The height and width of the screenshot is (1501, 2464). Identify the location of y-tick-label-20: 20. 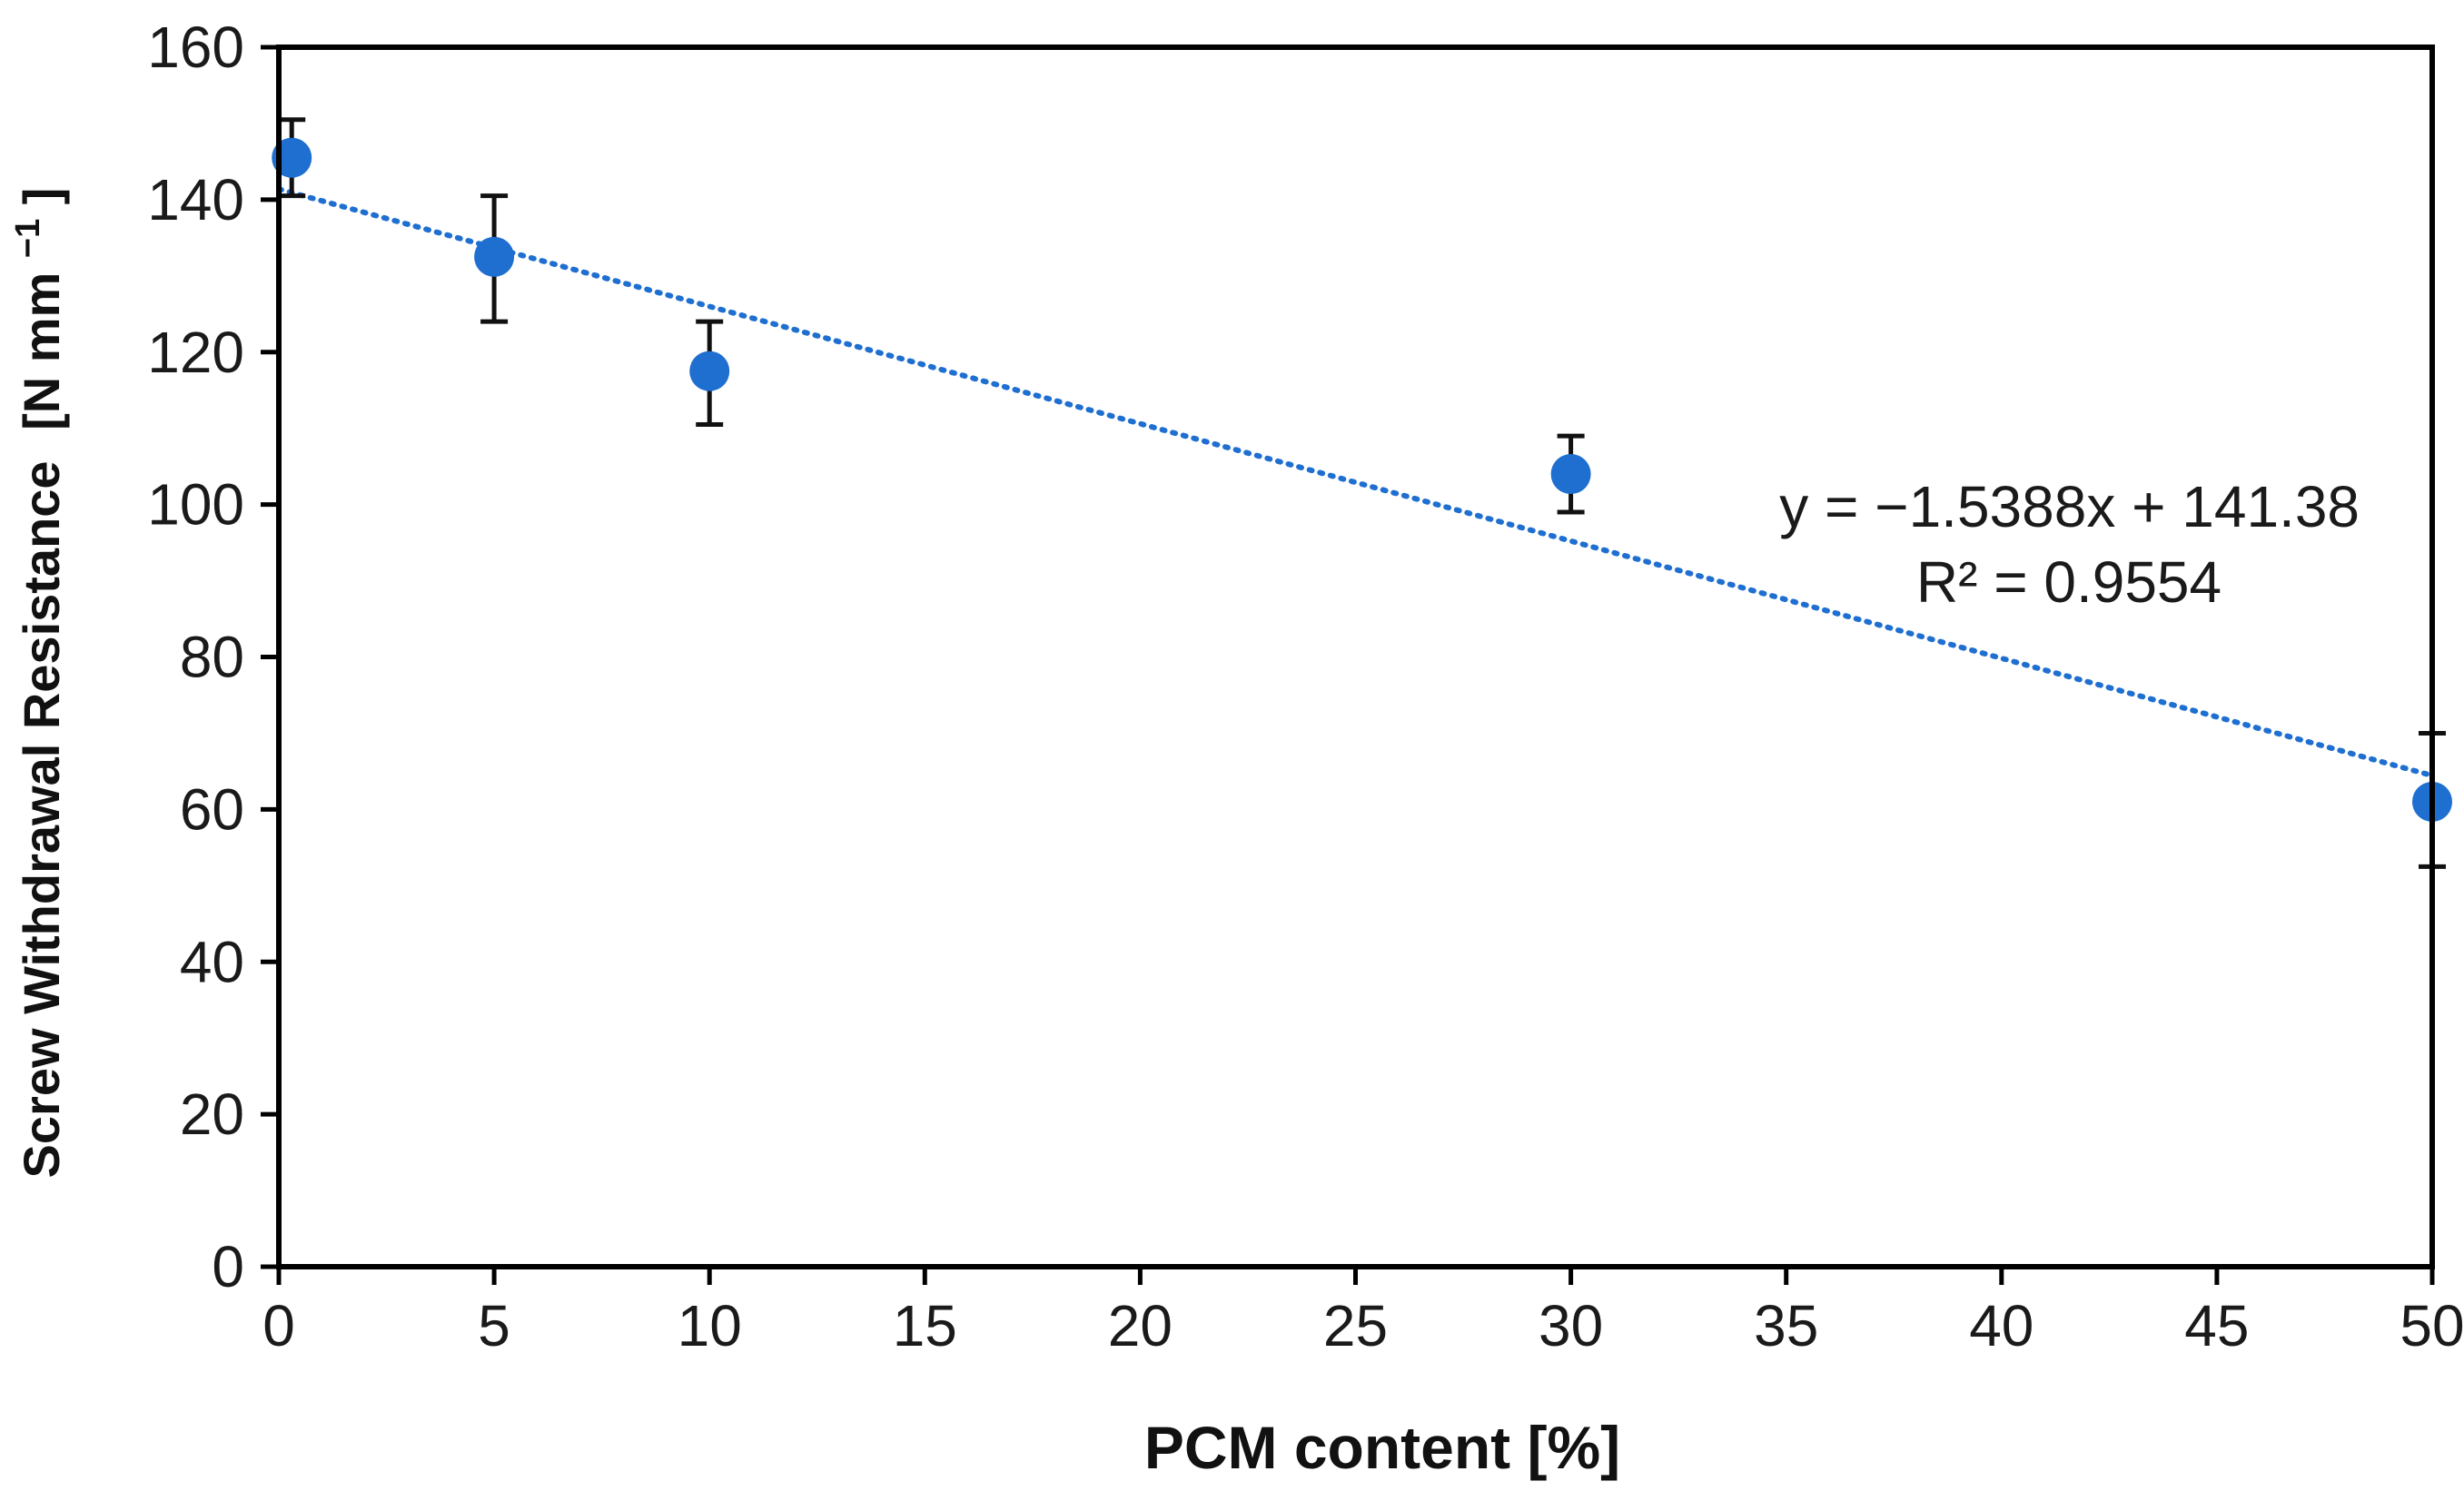
(212, 1114).